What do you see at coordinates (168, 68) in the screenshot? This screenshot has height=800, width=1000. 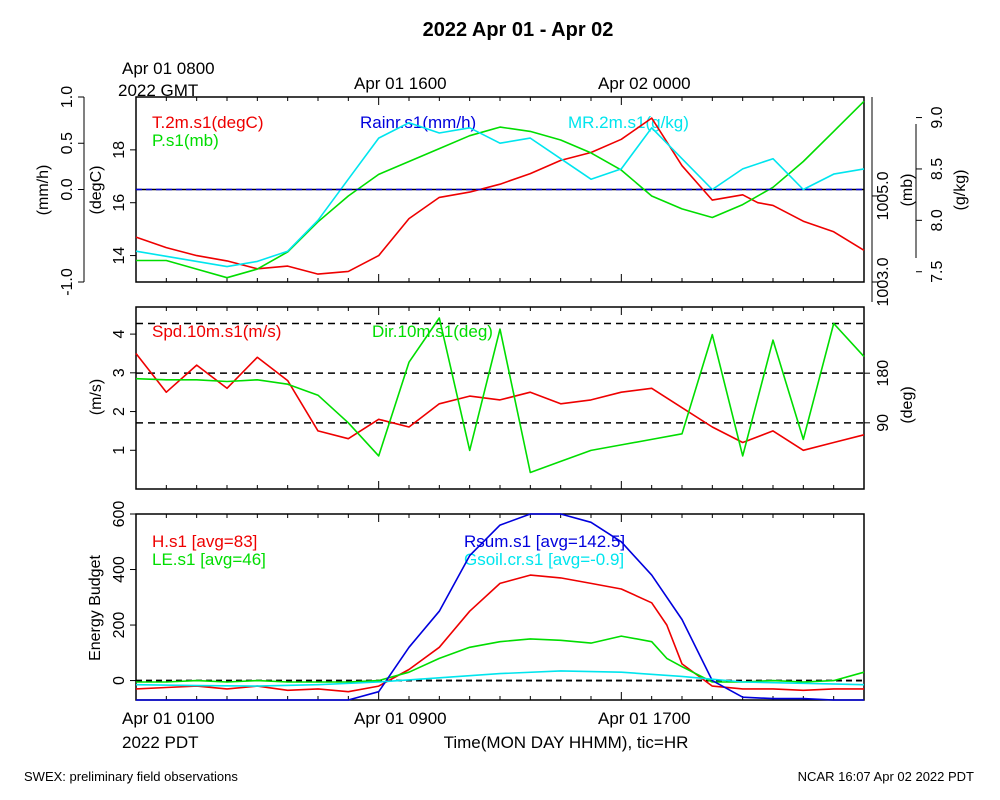 I see `top-start-label-1: Apr 01 0800` at bounding box center [168, 68].